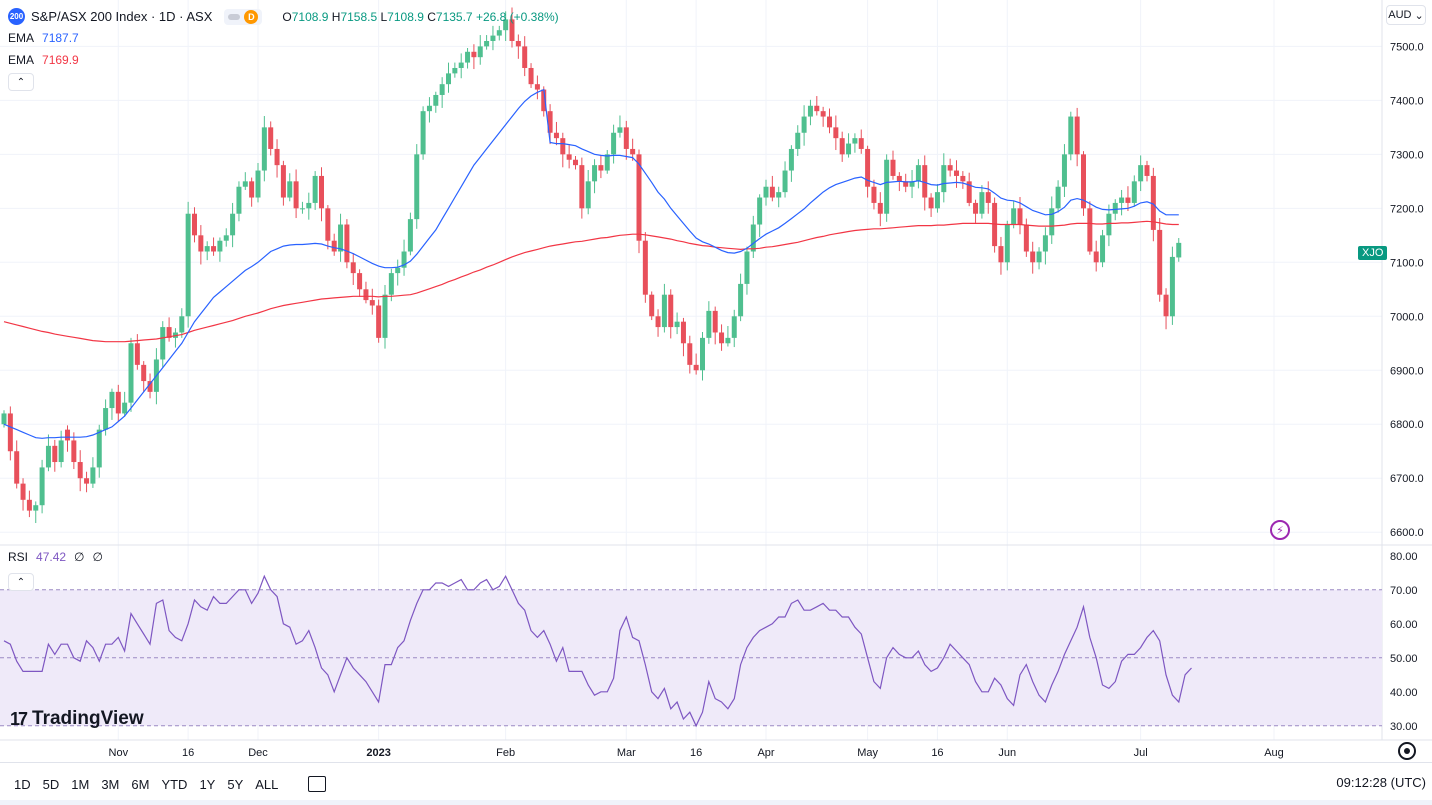 This screenshot has width=1432, height=805. Describe the element at coordinates (716, 802) in the screenshot. I see `footer-strip` at that location.